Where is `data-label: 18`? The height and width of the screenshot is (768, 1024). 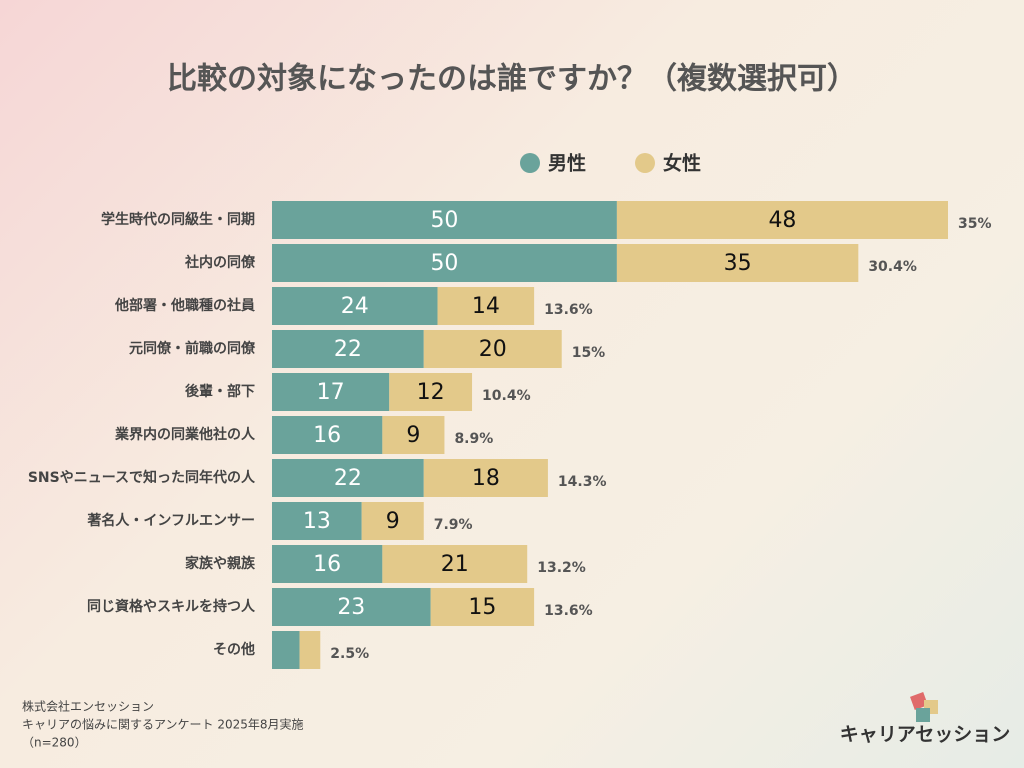
data-label: 18 is located at coordinates (486, 478).